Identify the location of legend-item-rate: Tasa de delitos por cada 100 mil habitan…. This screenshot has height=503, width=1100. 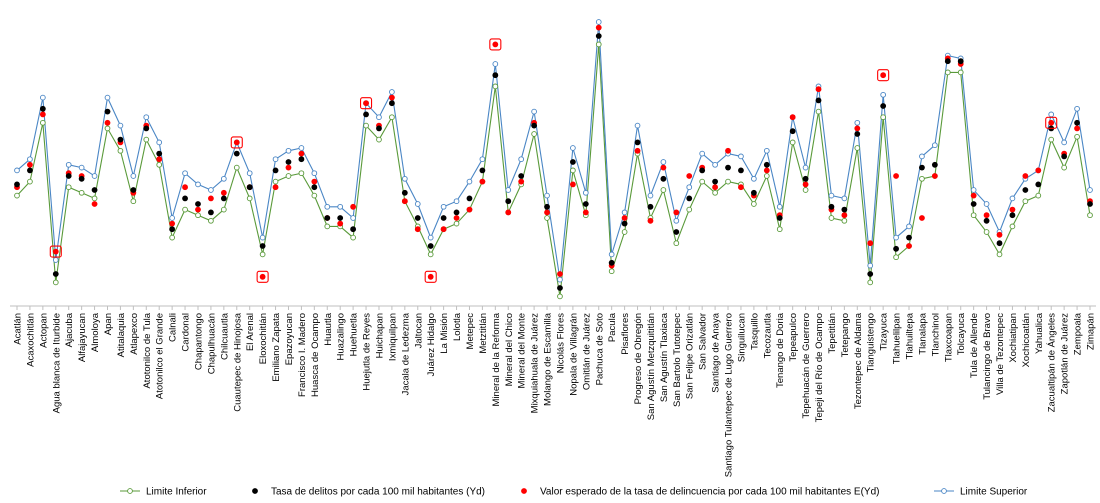
(368, 492).